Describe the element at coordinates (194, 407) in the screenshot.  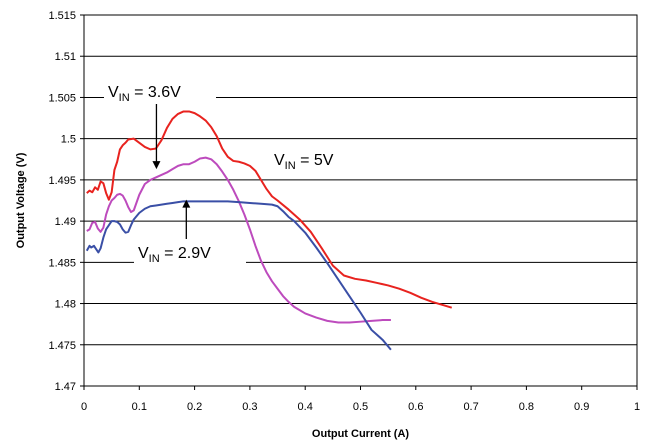
I see `x-tick-label: 0.2` at that location.